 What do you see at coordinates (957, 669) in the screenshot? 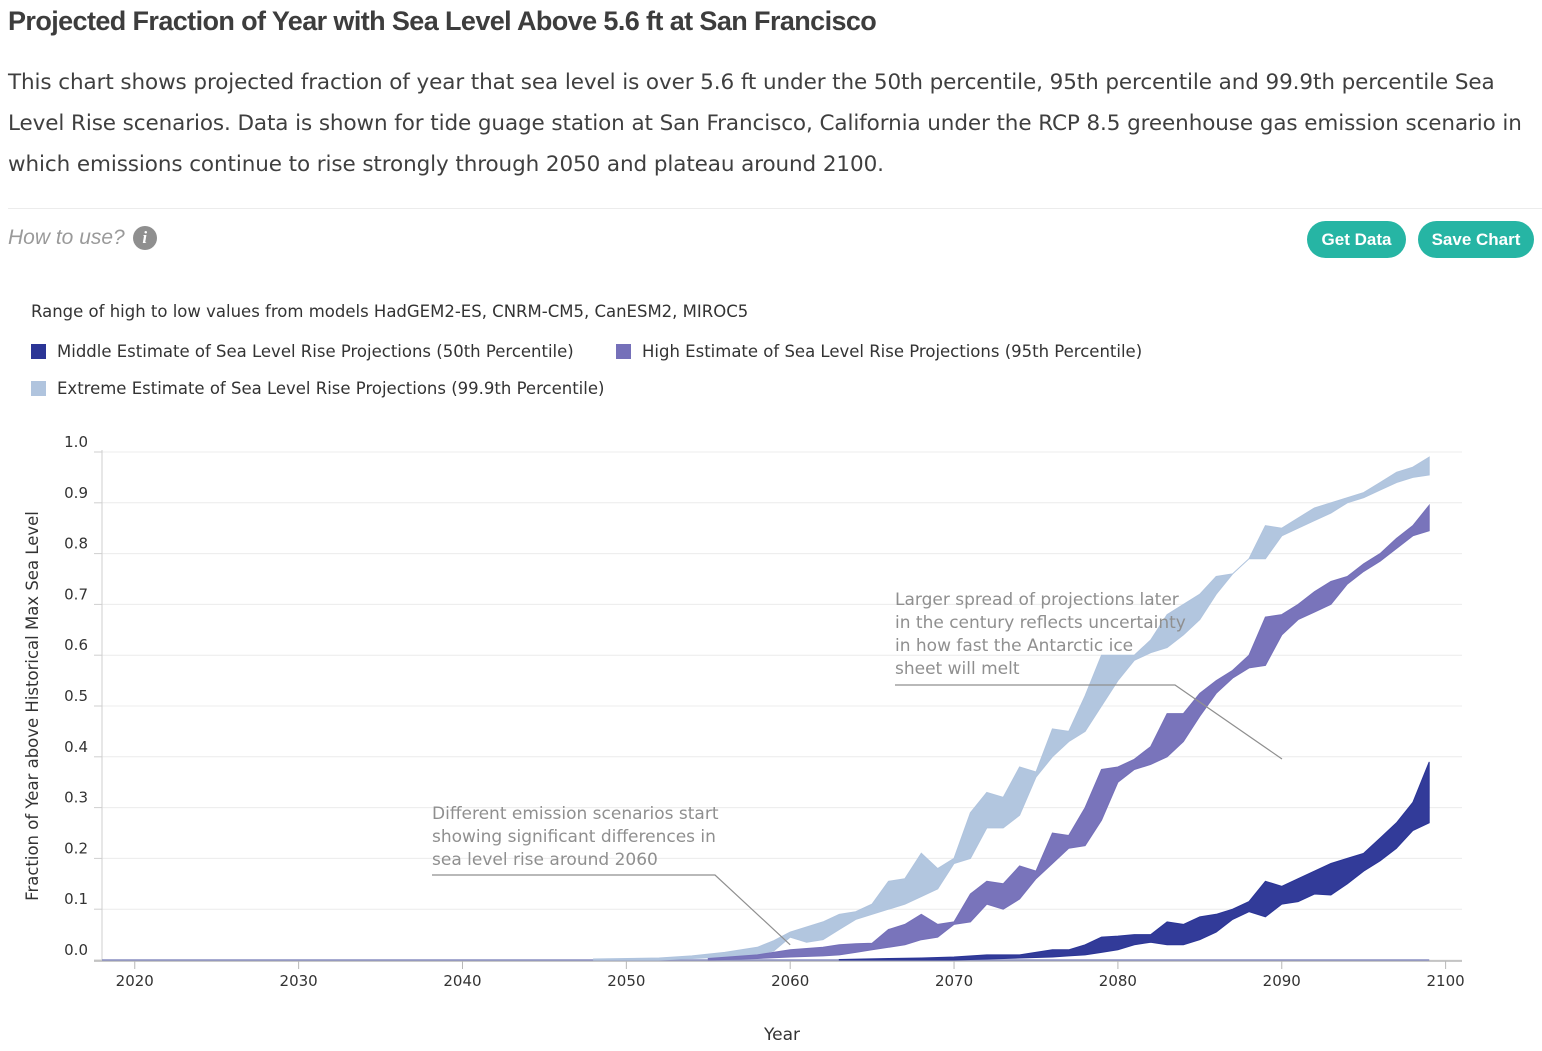
I see `annotation-spread-text: sheet will melt` at bounding box center [957, 669].